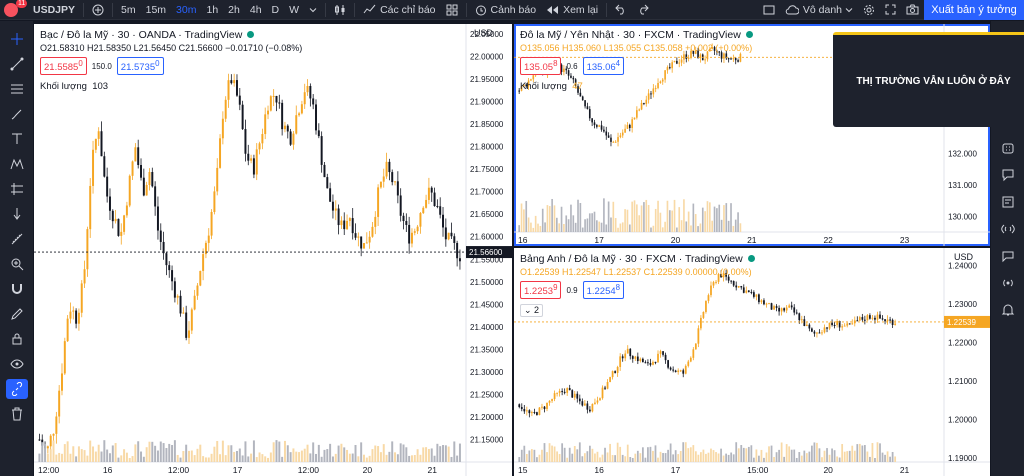 Image resolution: width=1024 pixels, height=476 pixels. I want to click on interval-5m: 5m, so click(128, 9).